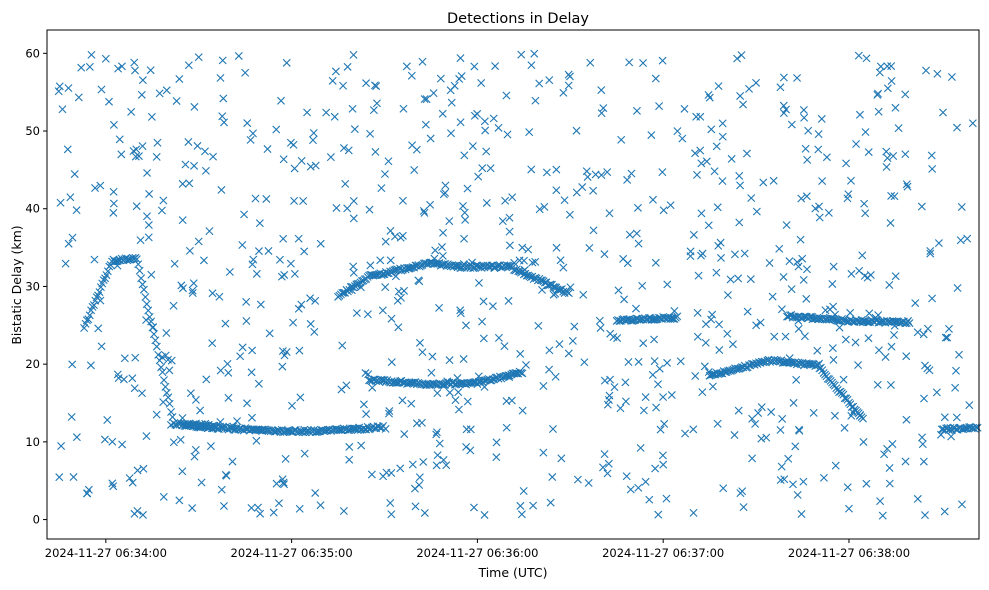 The width and height of the screenshot is (989, 590). What do you see at coordinates (32, 131) in the screenshot?
I see `y-tick-label: 50` at bounding box center [32, 131].